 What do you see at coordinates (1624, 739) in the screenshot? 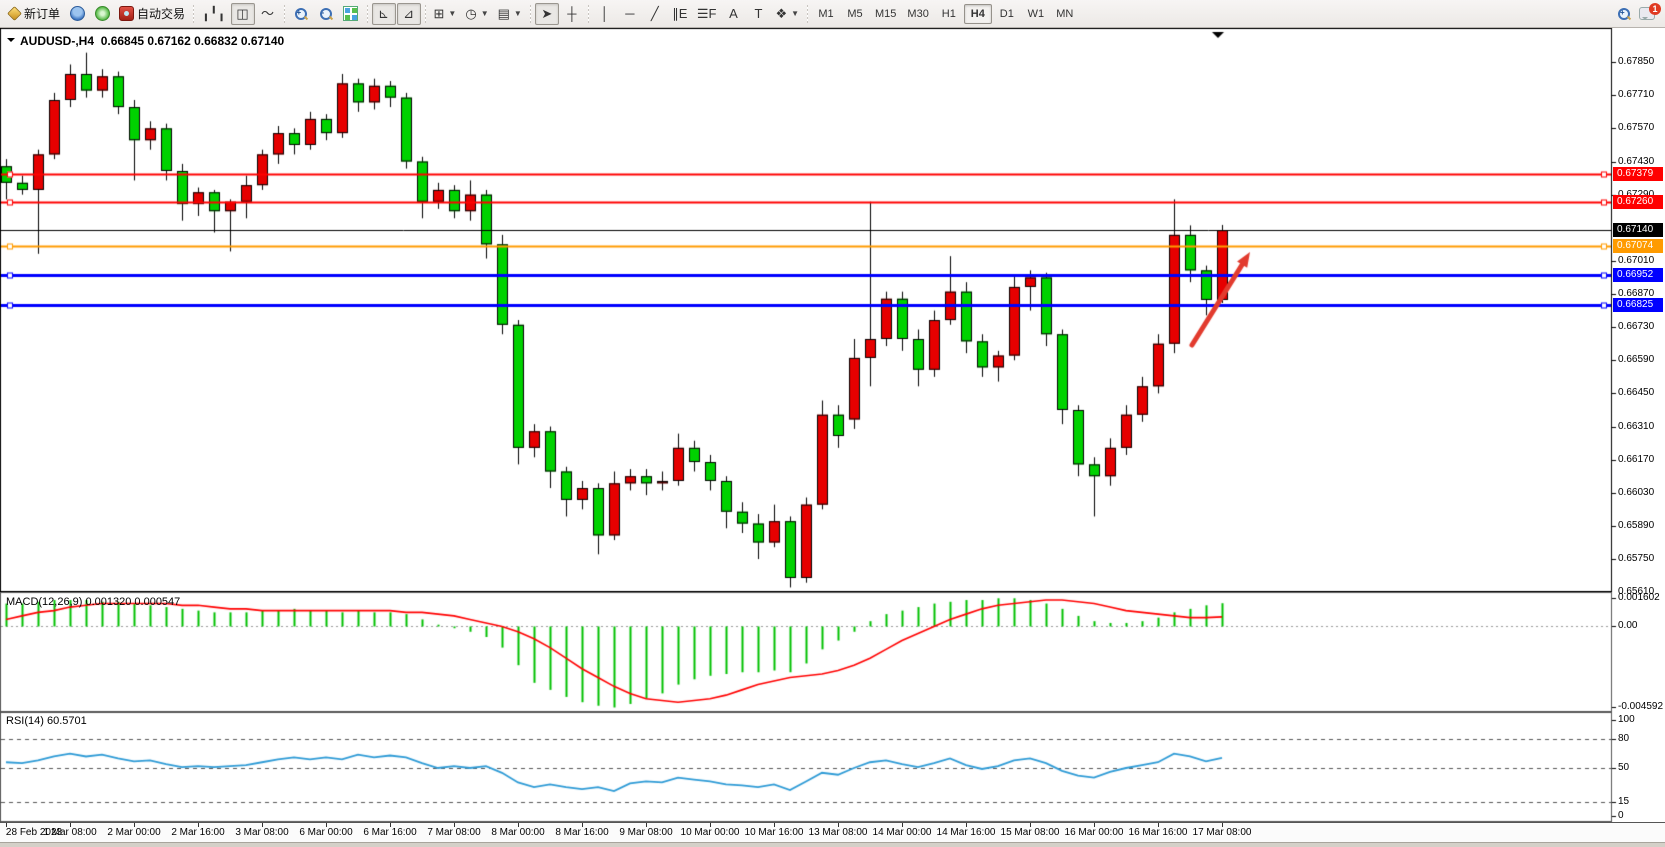
I see `rsi-axis-tick: 80` at bounding box center [1624, 739].